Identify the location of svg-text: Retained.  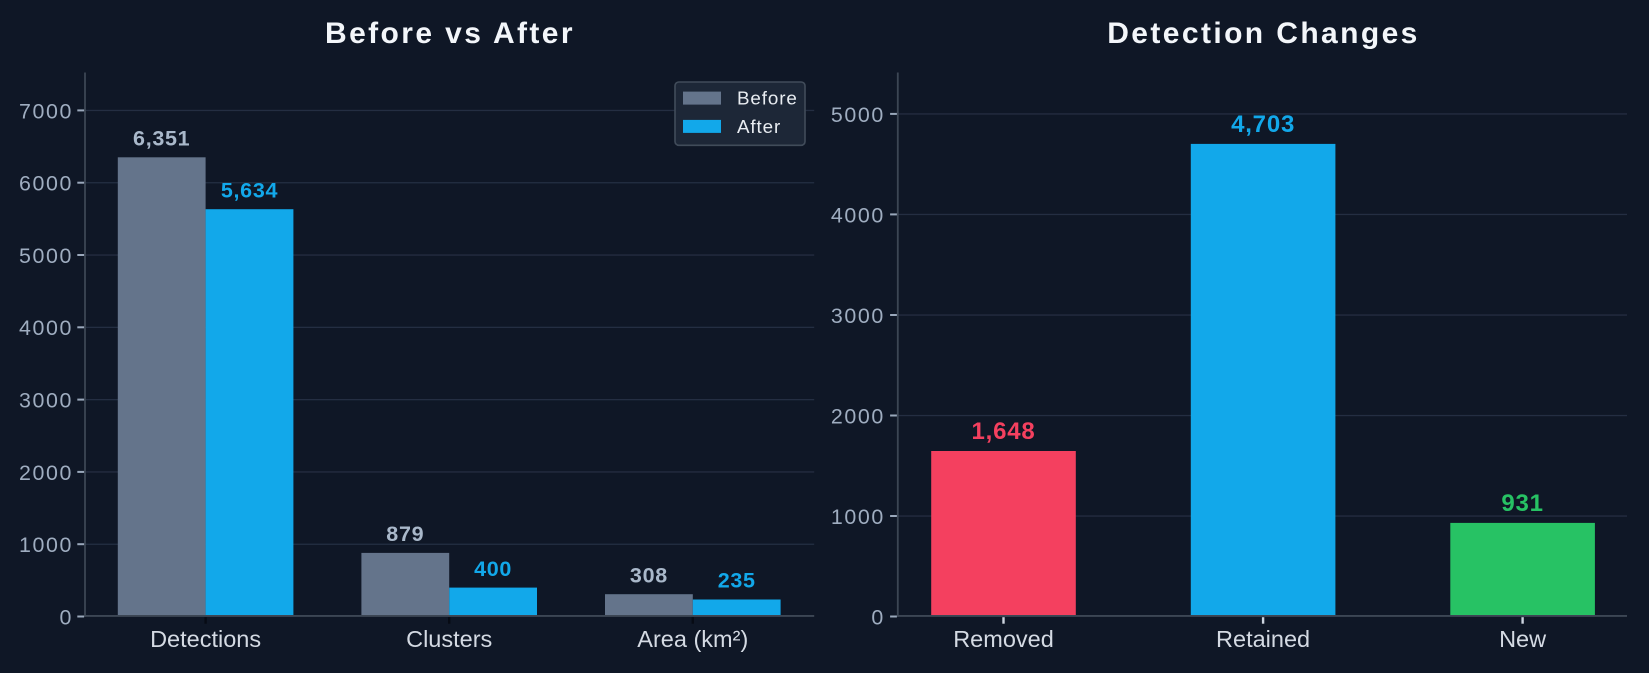
(1263, 639).